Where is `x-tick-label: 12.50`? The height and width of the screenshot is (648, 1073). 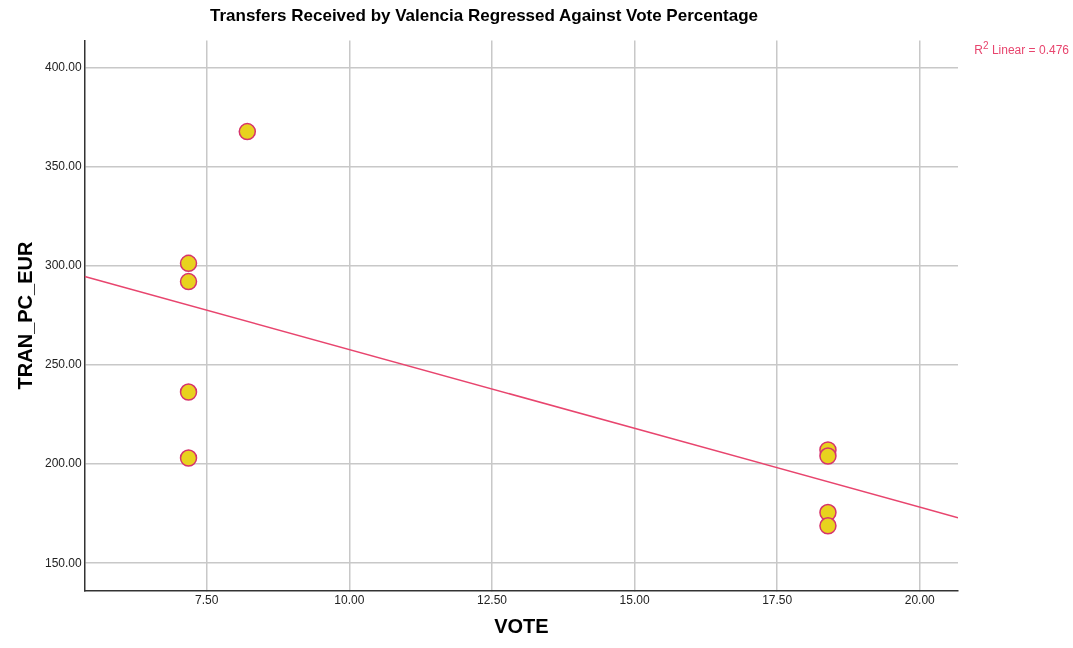 x-tick-label: 12.50 is located at coordinates (492, 600).